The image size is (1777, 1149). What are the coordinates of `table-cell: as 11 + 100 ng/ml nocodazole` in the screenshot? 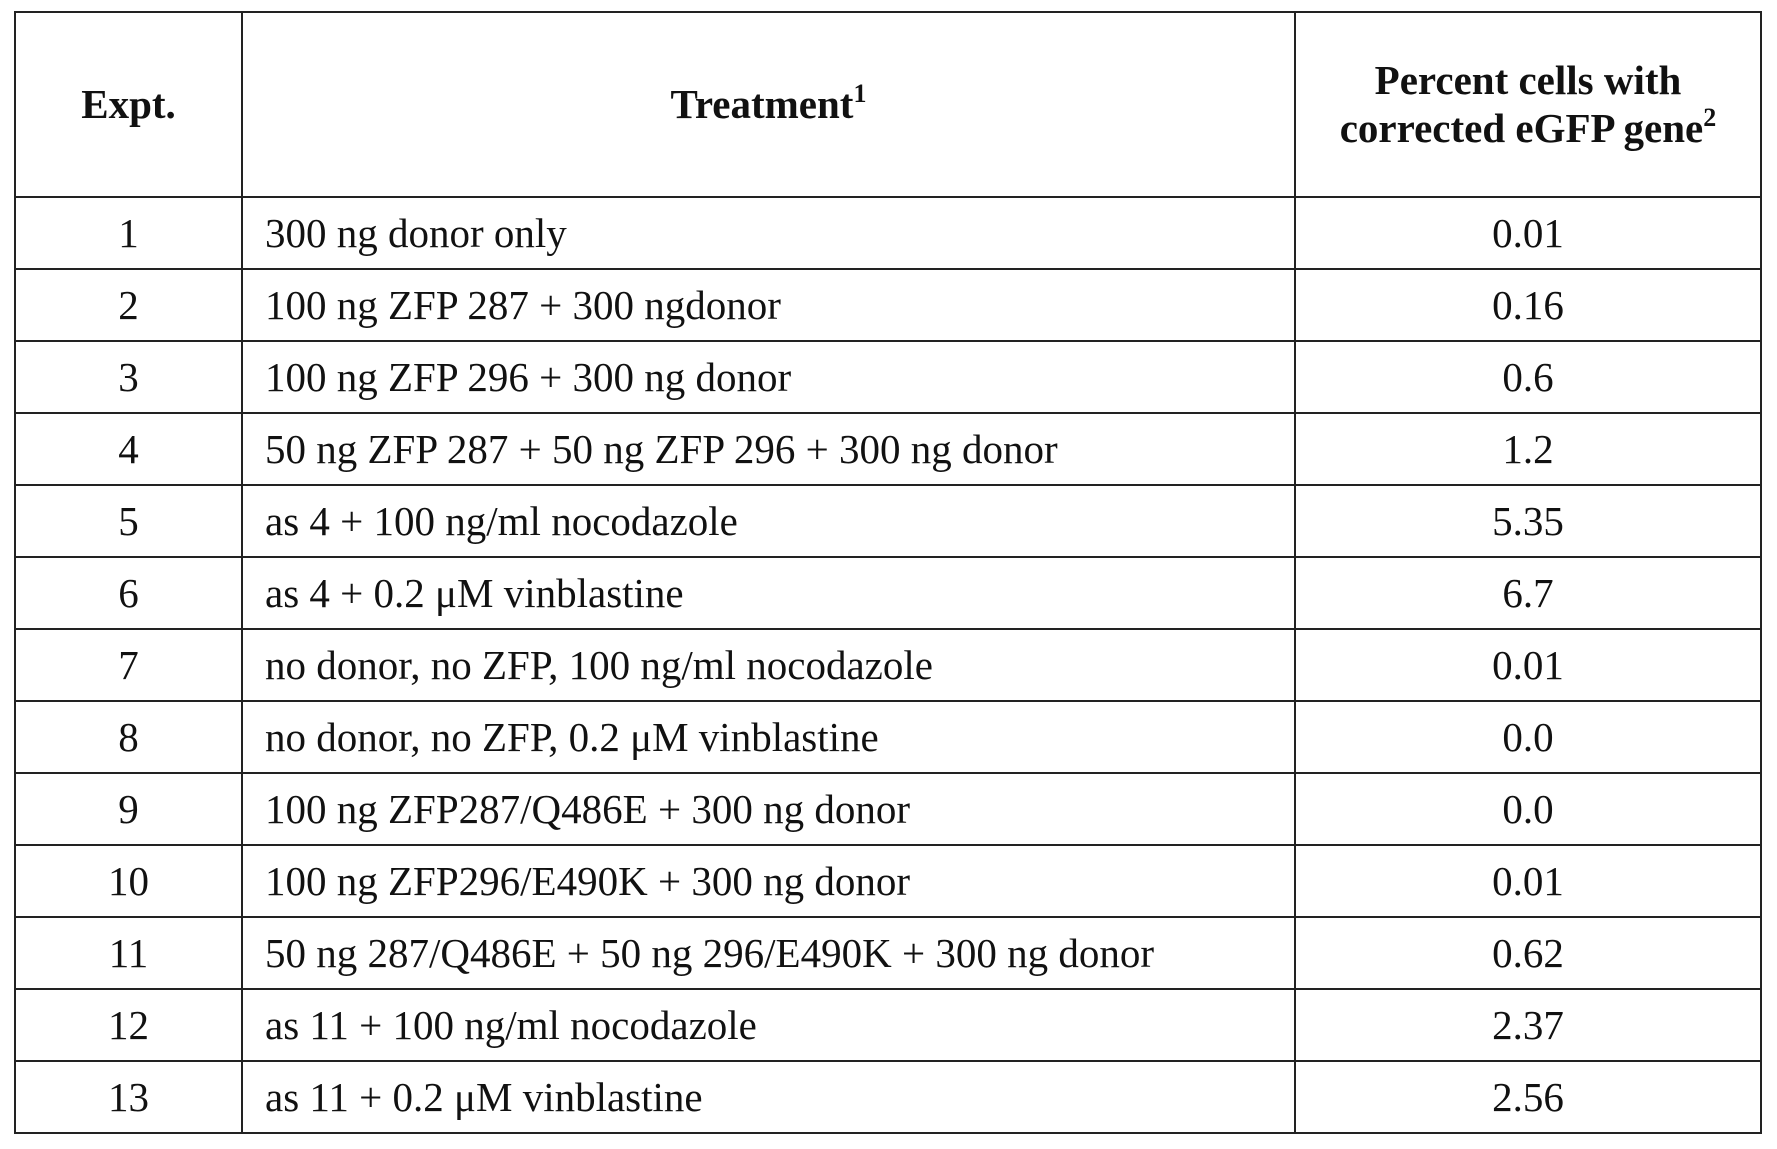 It's located at (768, 1025).